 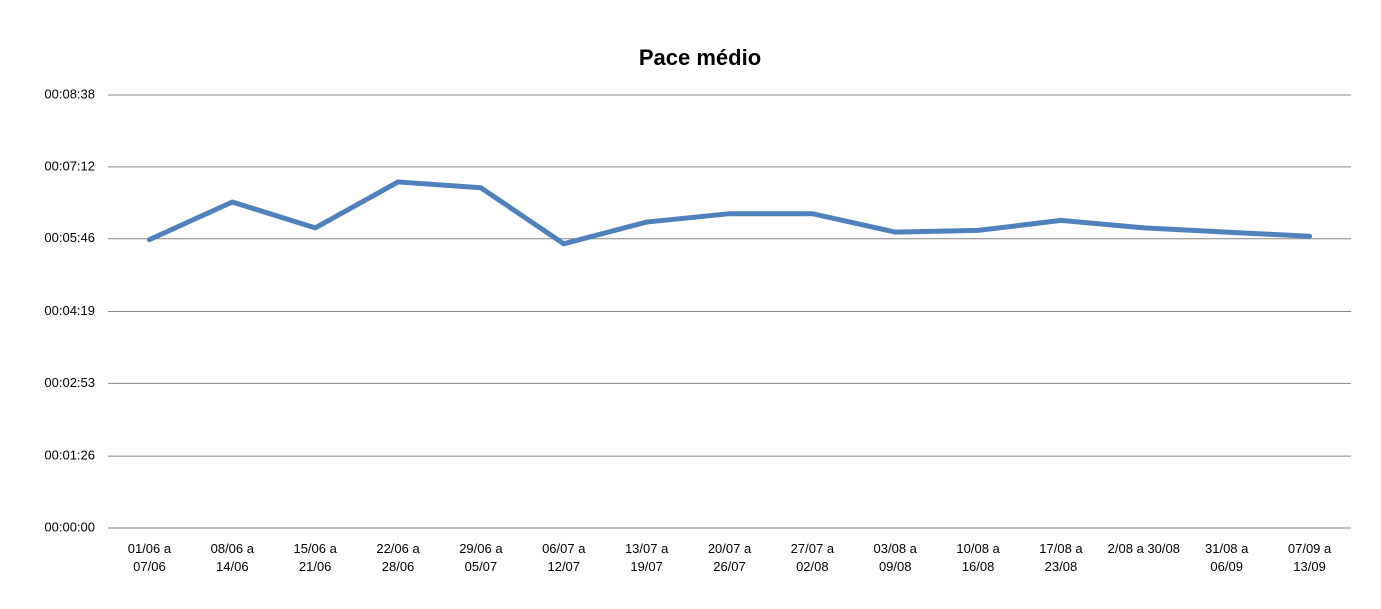 I want to click on x-tick-label: 20/07 a 26/07, so click(x=729, y=557).